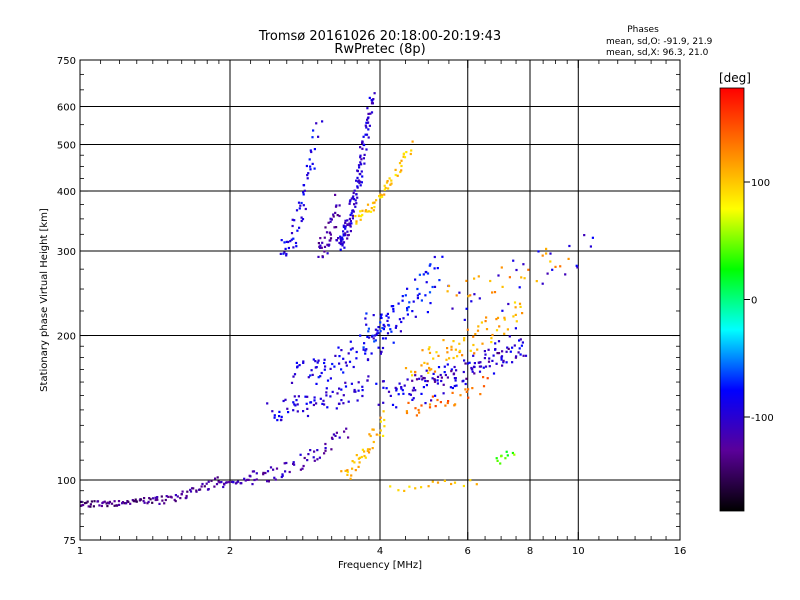  What do you see at coordinates (754, 301) in the screenshot?
I see `colorbar-tick-label: 0` at bounding box center [754, 301].